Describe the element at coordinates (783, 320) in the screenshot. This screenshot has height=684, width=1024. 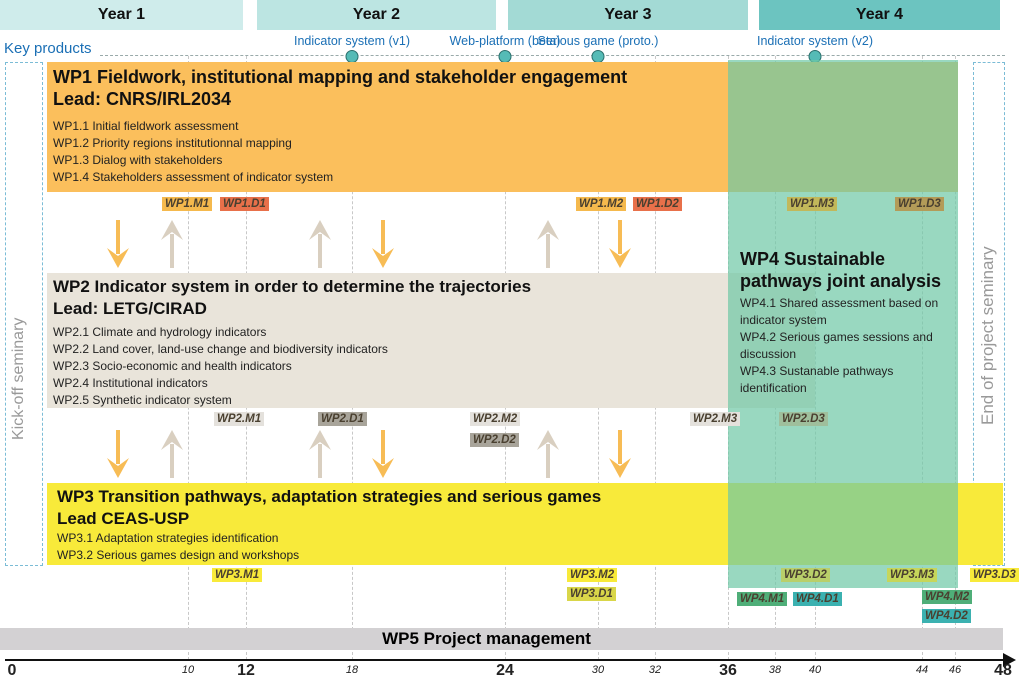
I see `task: indicator system` at that location.